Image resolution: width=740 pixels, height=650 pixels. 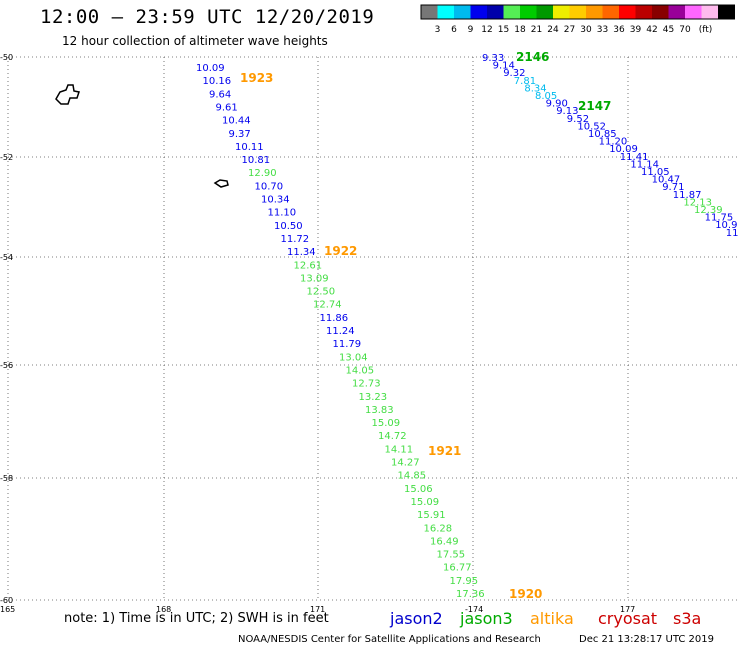 I want to click on west-track-swh-label: 13.23, so click(x=373, y=397).